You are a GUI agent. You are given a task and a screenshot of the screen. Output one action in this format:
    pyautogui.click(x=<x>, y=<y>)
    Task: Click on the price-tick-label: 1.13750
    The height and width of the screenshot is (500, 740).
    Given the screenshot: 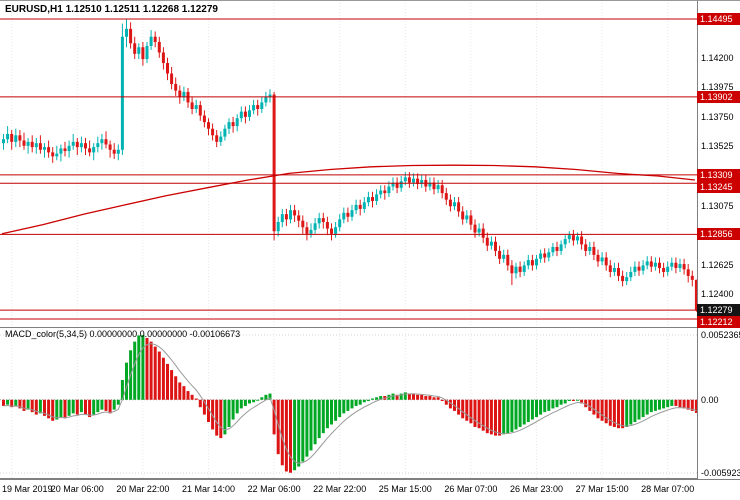 What is the action you would take?
    pyautogui.click(x=717, y=116)
    